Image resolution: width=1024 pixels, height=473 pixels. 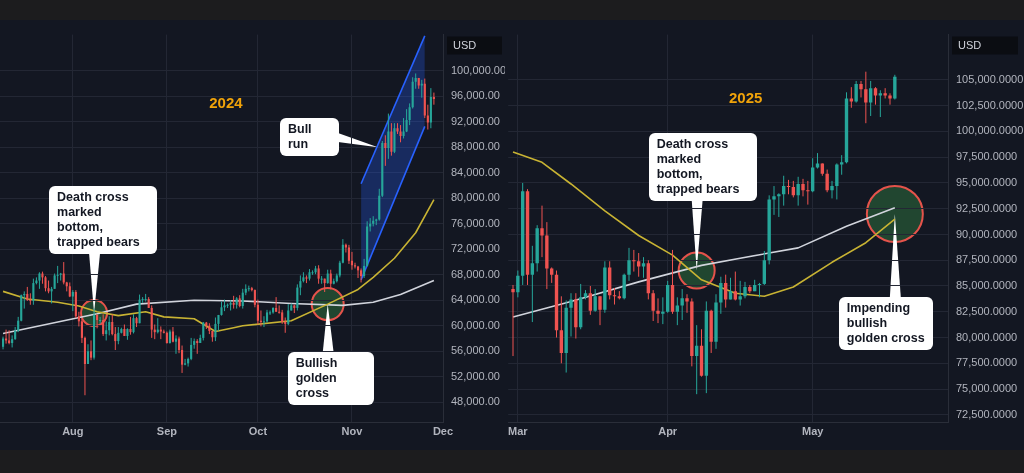 What do you see at coordinates (990, 130) in the screenshot?
I see `y-tick-label: 100,000.0000` at bounding box center [990, 130].